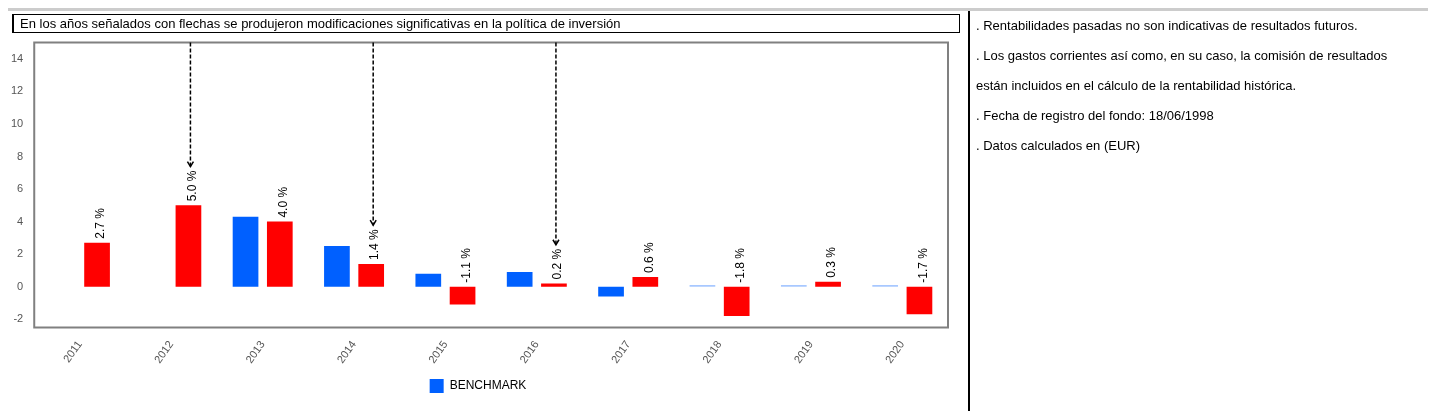 This screenshot has height=420, width=1436. I want to click on data-label: 0.3 %, so click(831, 262).